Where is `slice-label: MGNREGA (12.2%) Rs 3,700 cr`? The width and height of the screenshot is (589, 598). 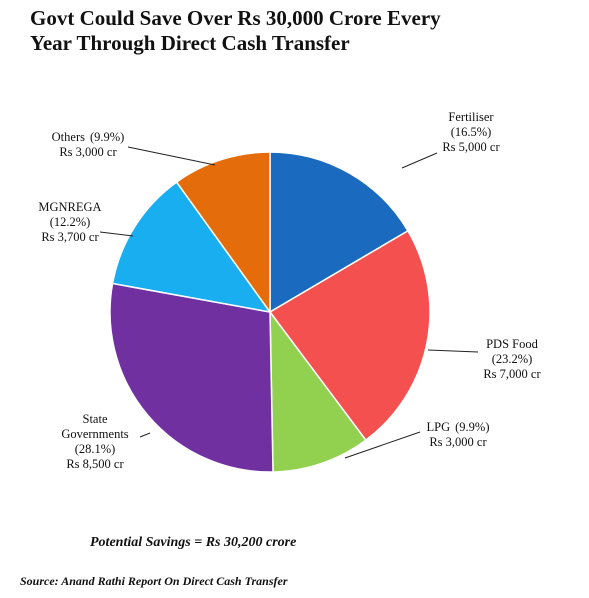
slice-label: MGNREGA (12.2%) Rs 3,700 cr is located at coordinates (70, 222).